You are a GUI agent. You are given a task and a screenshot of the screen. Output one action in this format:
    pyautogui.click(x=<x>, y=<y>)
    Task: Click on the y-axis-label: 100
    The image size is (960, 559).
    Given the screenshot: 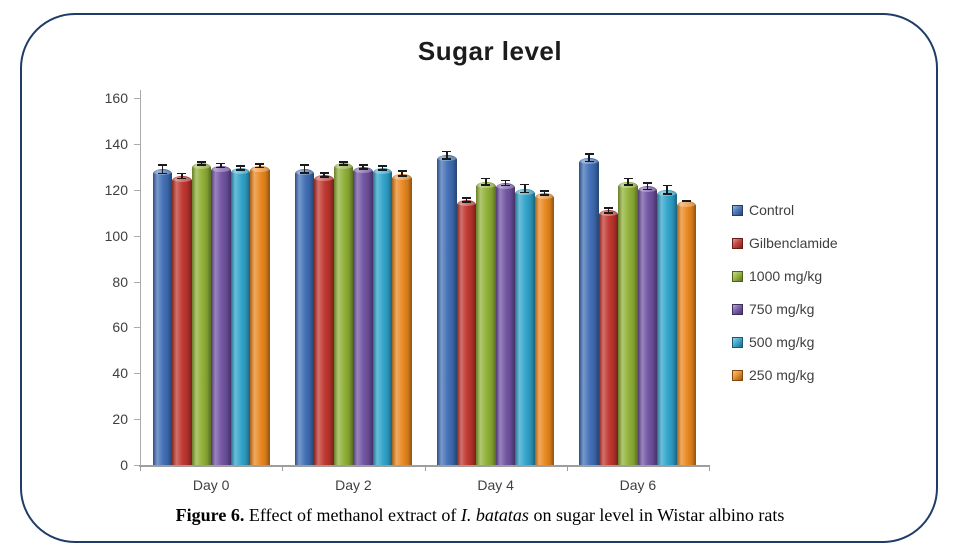 What is the action you would take?
    pyautogui.click(x=116, y=235)
    